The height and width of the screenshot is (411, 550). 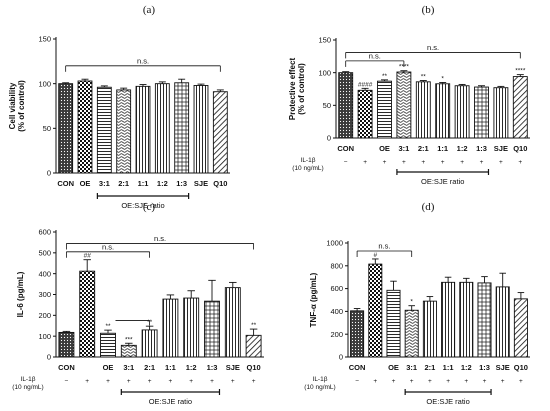 What do you see at coordinates (44, 39) in the screenshot?
I see `y-tick-label: 150` at bounding box center [44, 39].